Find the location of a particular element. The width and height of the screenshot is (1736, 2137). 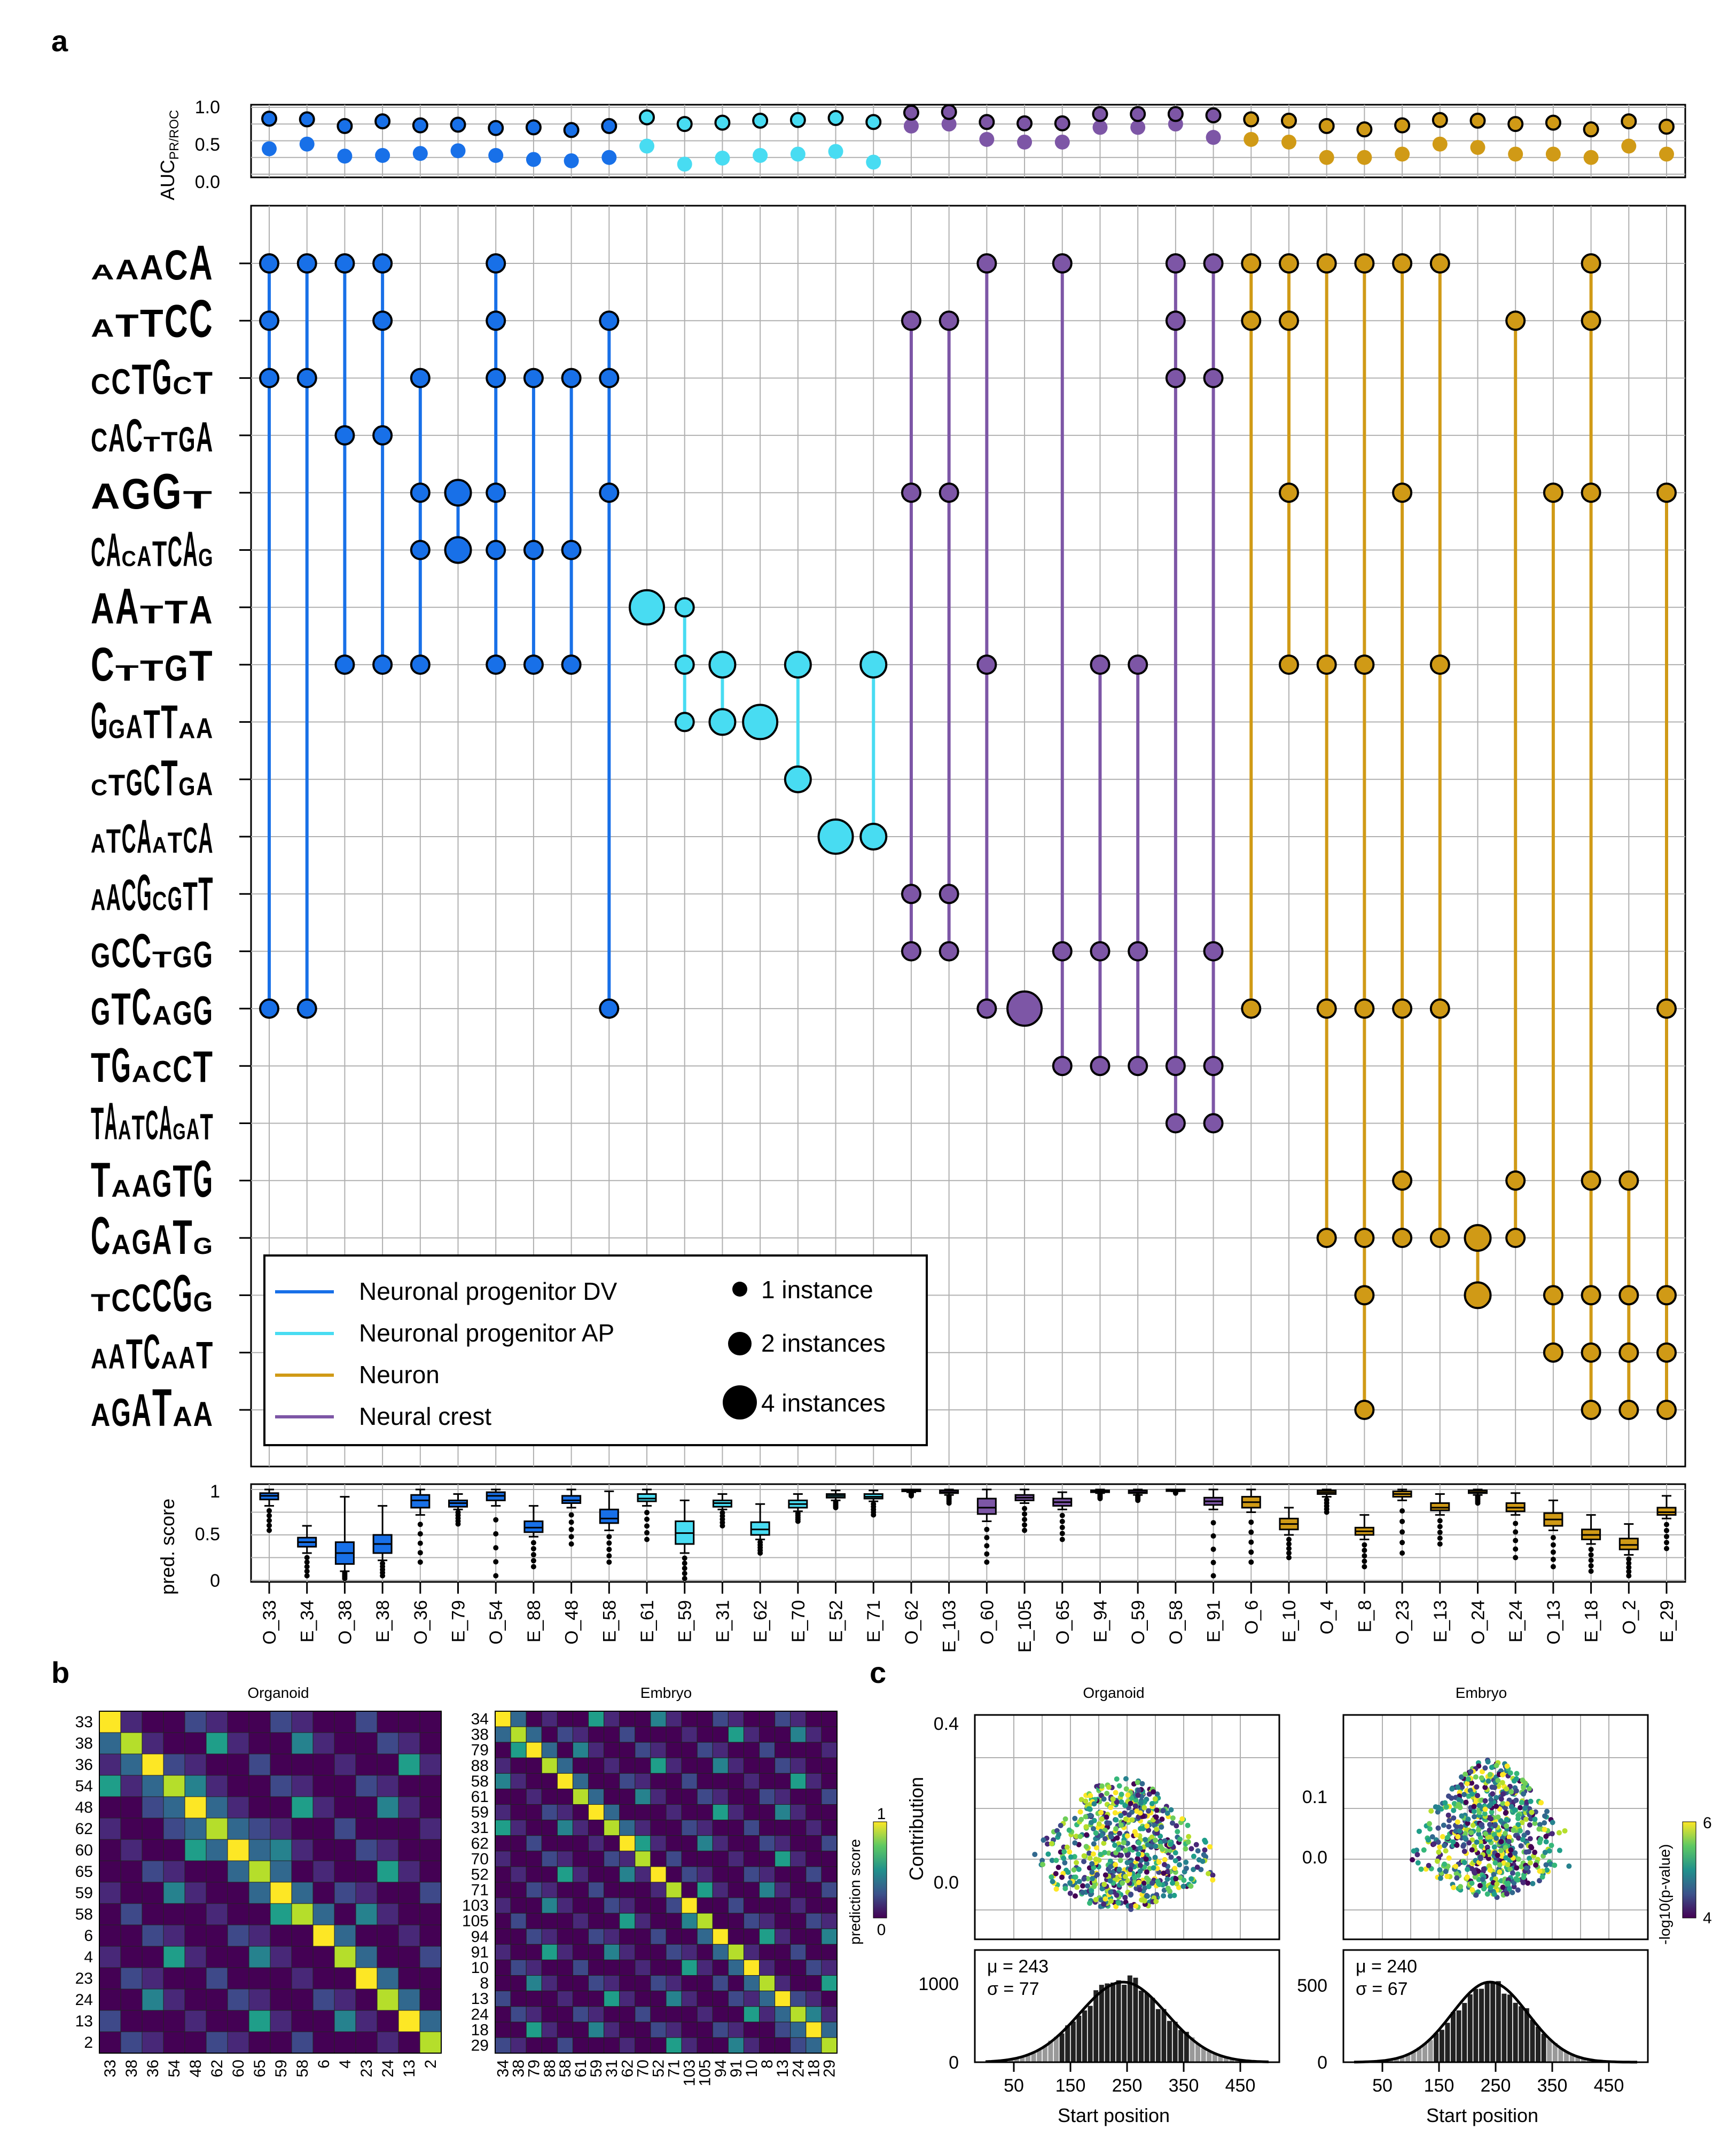

matrix-point-O_24-row18 is located at coordinates (1478, 1295).